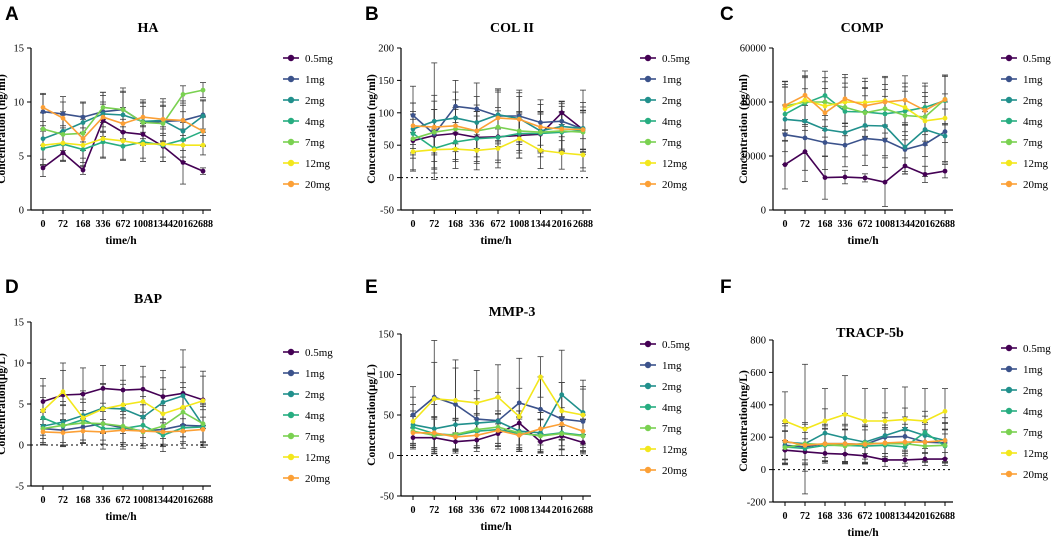 The image size is (1052, 537). Describe the element at coordinates (665, 122) in the screenshot. I see `panel-b-legend: 0.5mg 1mg 2mg 4mg 7mg 12mg 20mg` at that location.